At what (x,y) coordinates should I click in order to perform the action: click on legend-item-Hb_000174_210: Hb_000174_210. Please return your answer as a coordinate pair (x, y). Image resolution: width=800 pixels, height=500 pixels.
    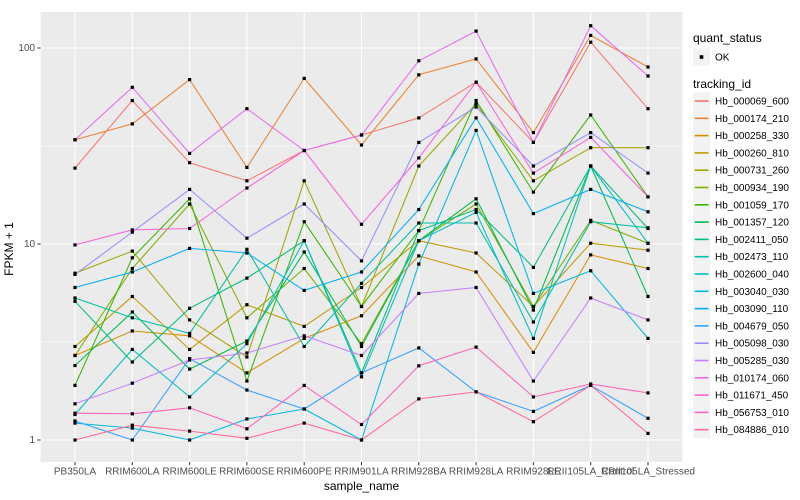
    Looking at the image, I should click on (741, 118).